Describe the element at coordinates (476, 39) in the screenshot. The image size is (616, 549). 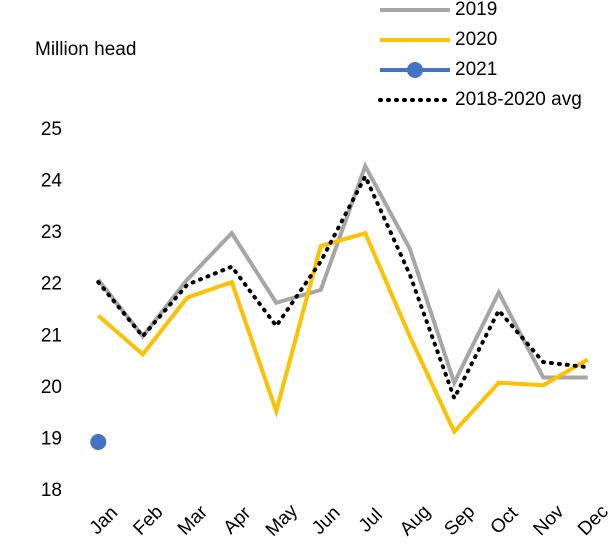
I see `legend-label: 2020` at that location.